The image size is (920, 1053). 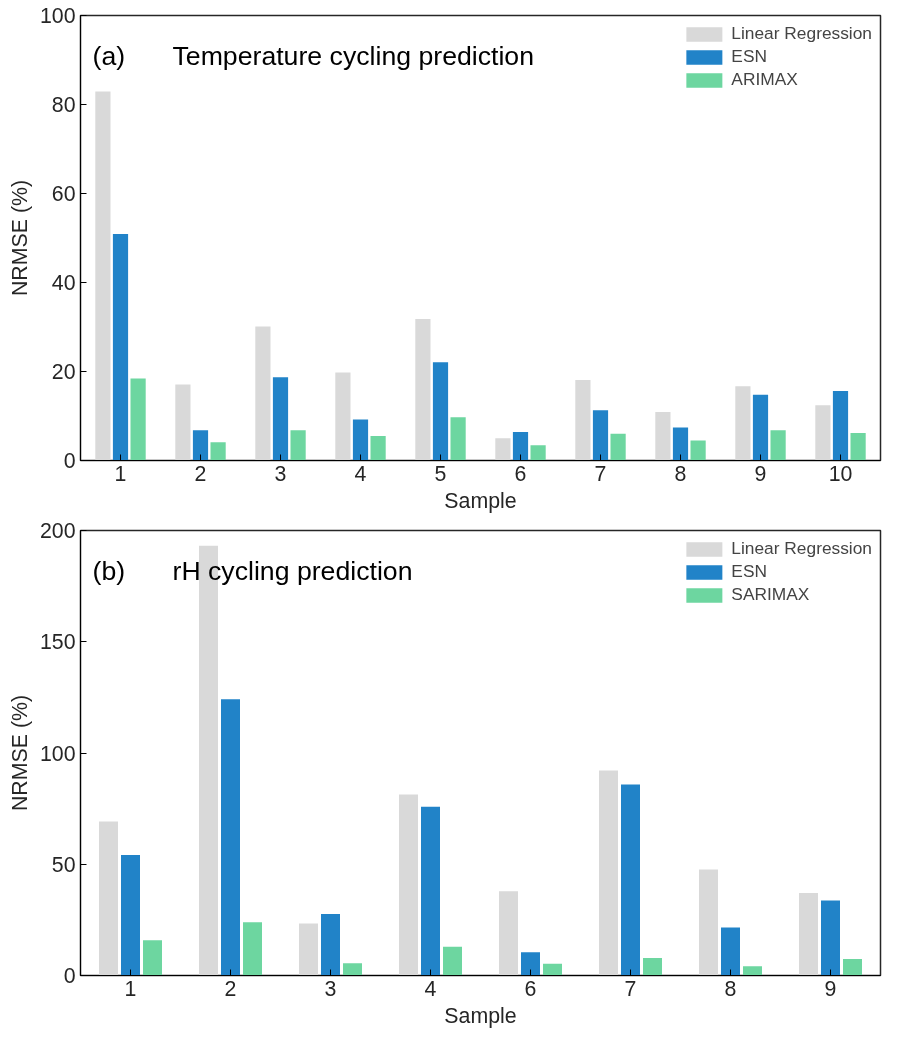 I want to click on legend-label: SARIMAX, so click(x=770, y=594).